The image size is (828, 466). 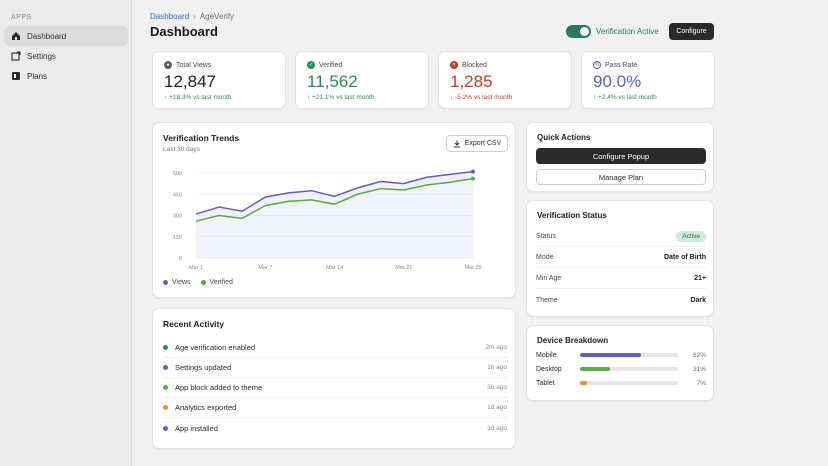 I want to click on x-tick-label: Mar 7, so click(x=265, y=268).